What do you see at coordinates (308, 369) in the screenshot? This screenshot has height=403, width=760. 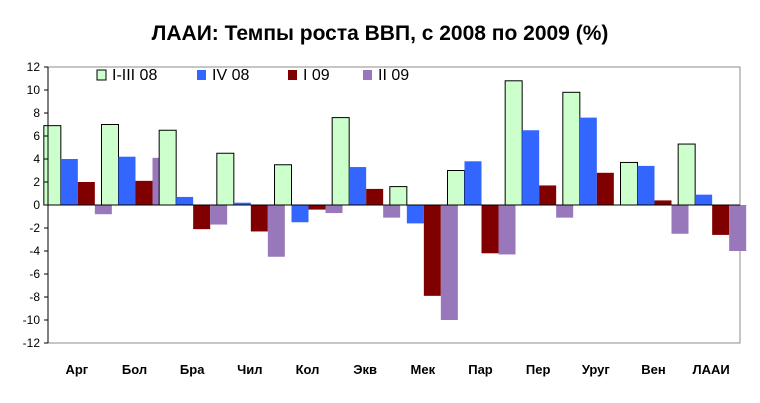 I see `category-label: Кол` at bounding box center [308, 369].